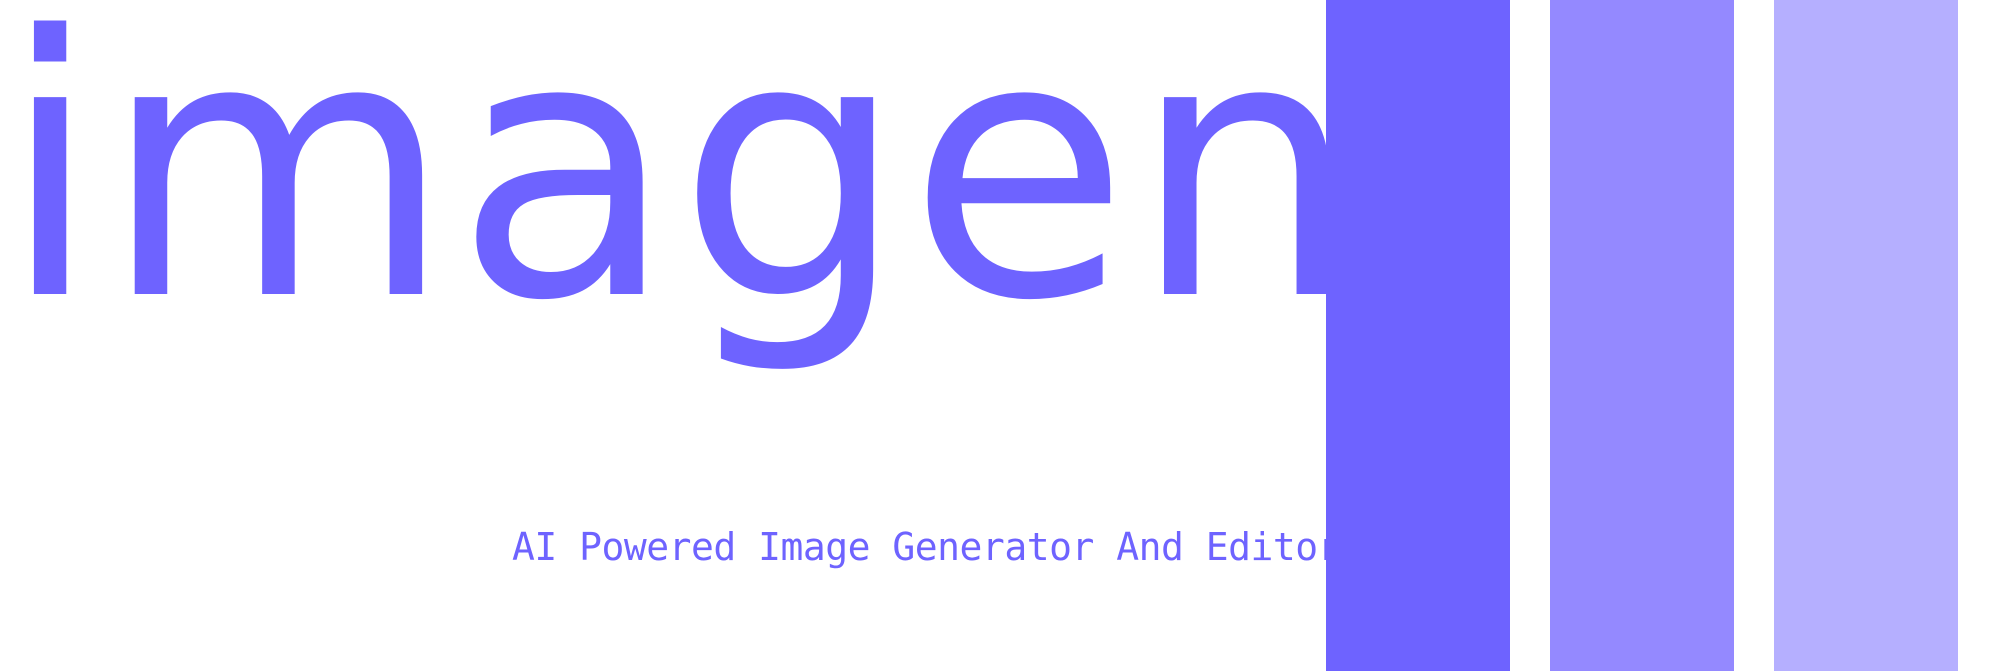 This screenshot has width=2000, height=671. I want to click on decorative-bar-dark, so click(1418, 335).